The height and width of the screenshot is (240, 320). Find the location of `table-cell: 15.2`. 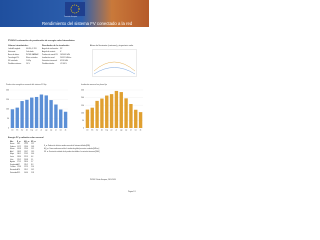

table-cell: 15.2 is located at coordinates (33, 150).